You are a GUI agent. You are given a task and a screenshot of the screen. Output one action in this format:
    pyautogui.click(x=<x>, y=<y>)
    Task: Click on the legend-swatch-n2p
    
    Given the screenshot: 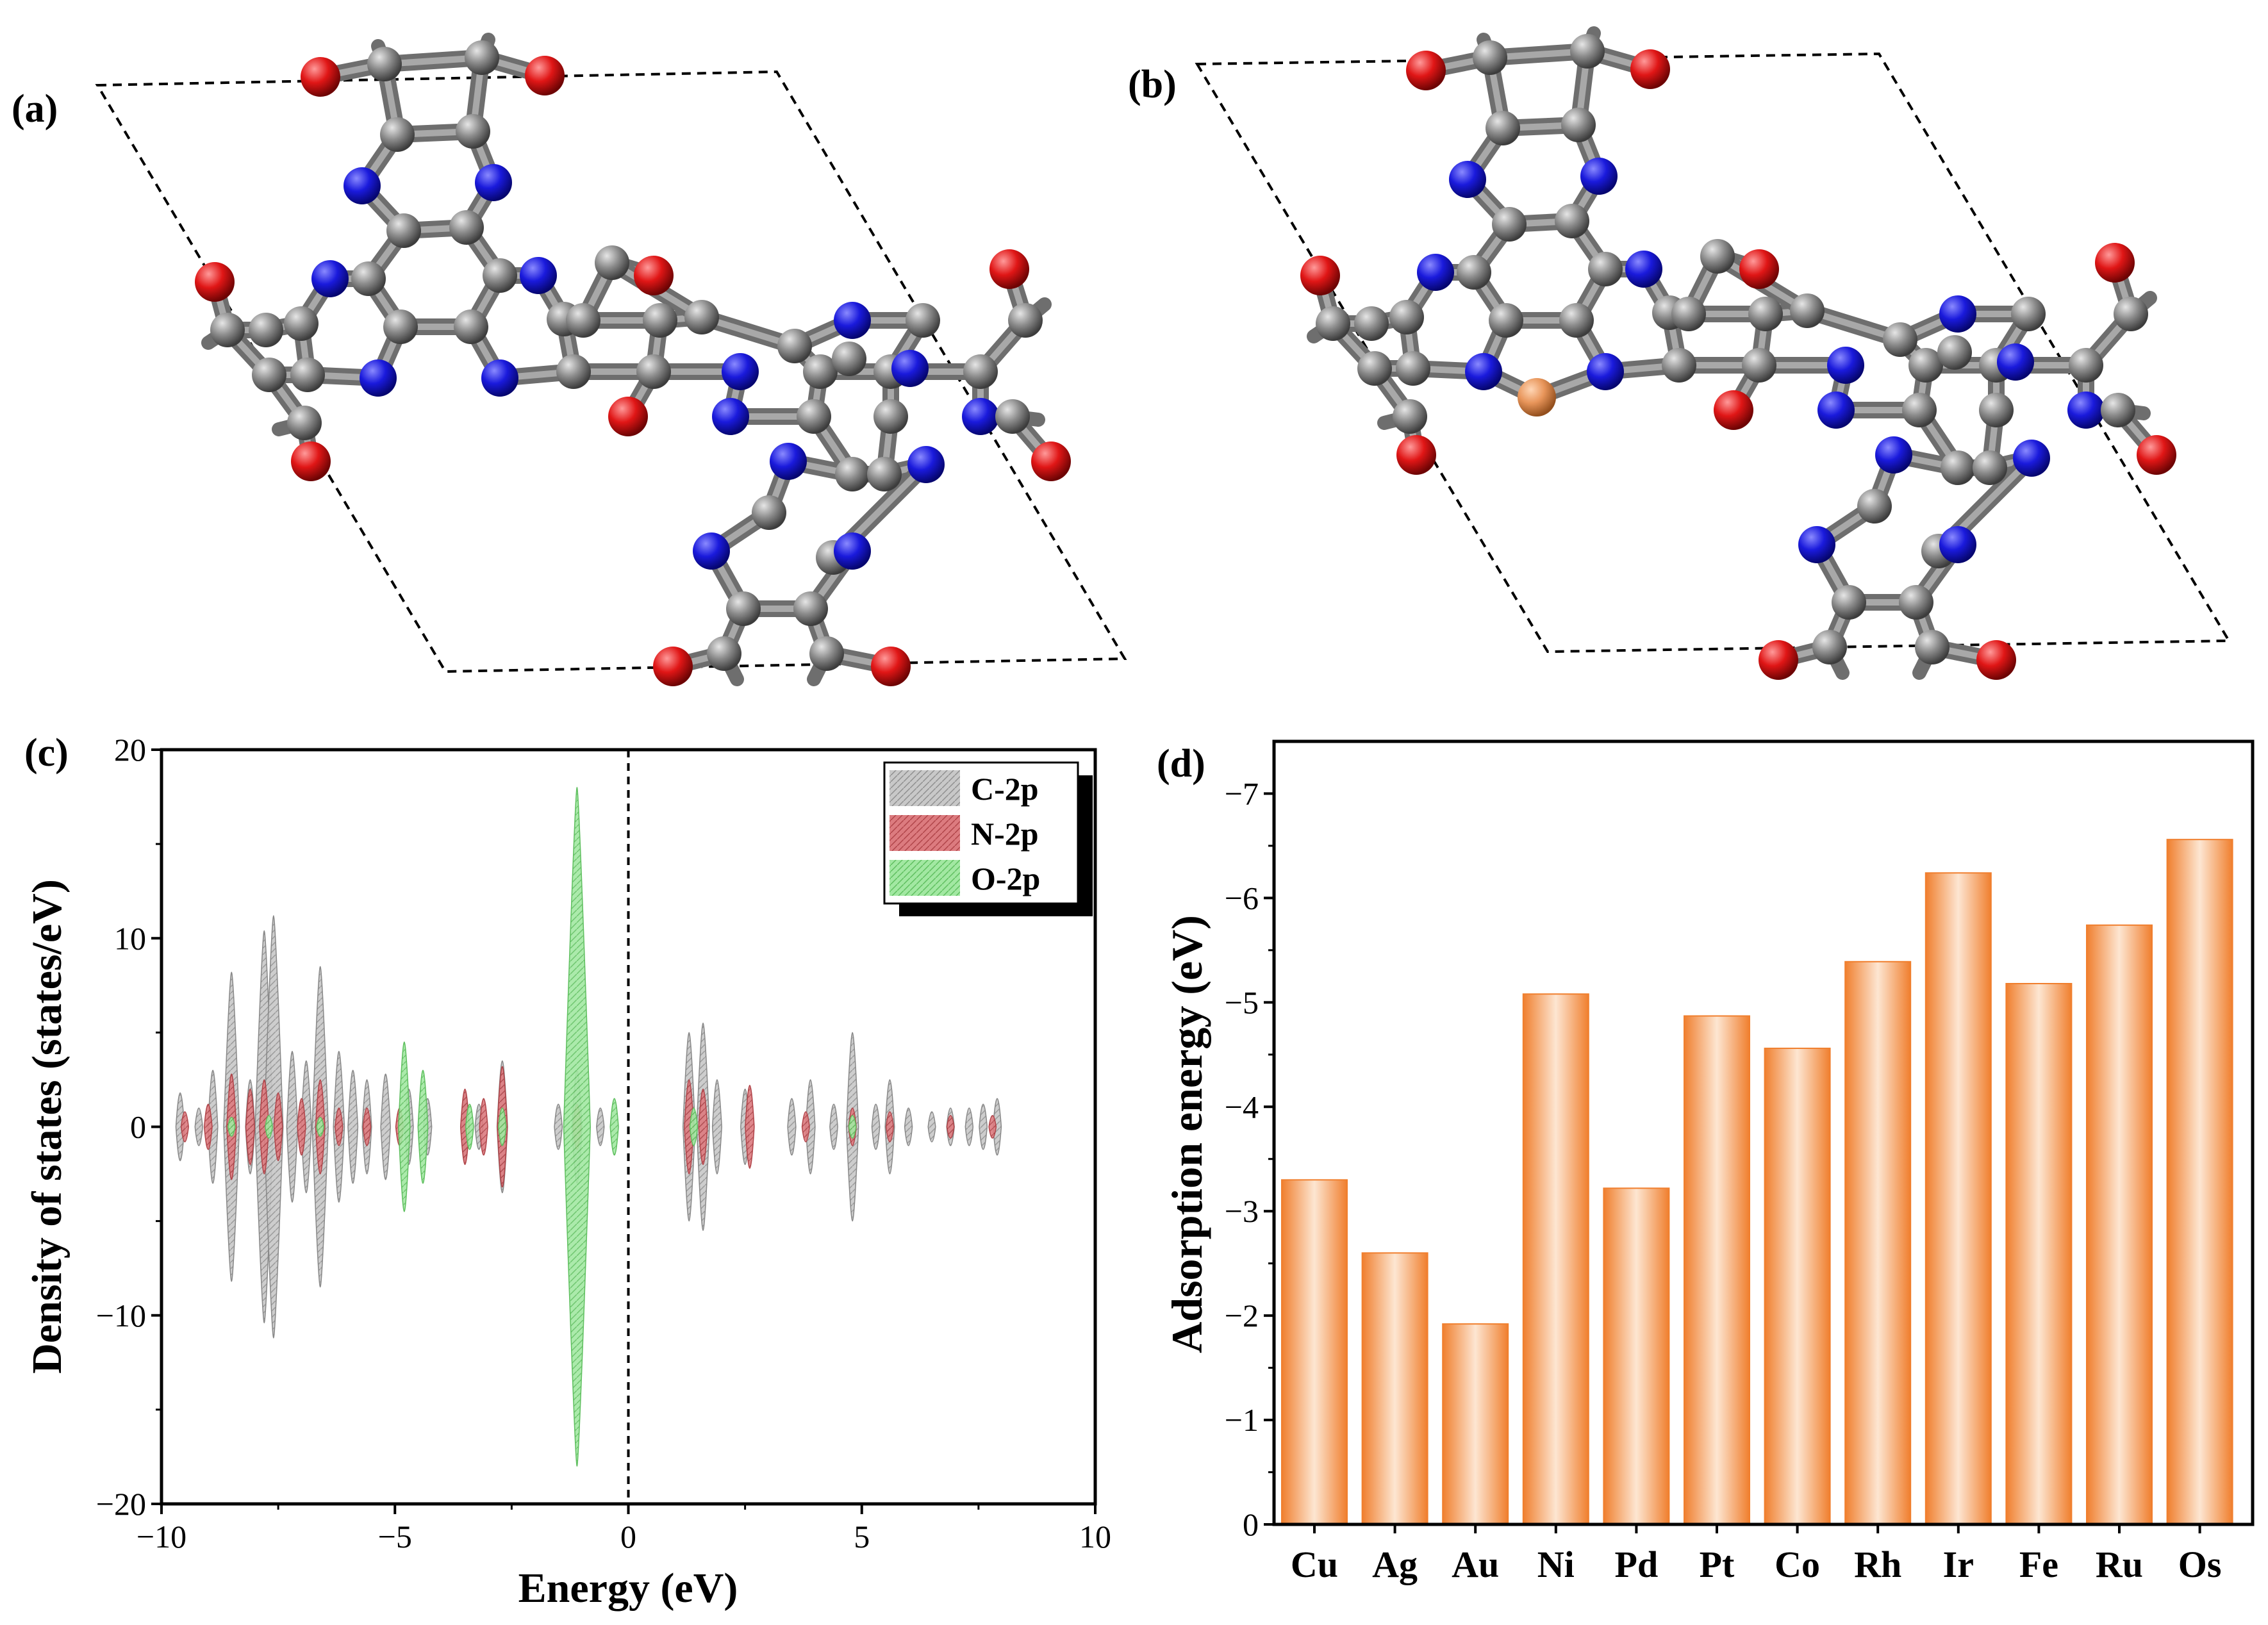 What is the action you would take?
    pyautogui.click(x=925, y=833)
    